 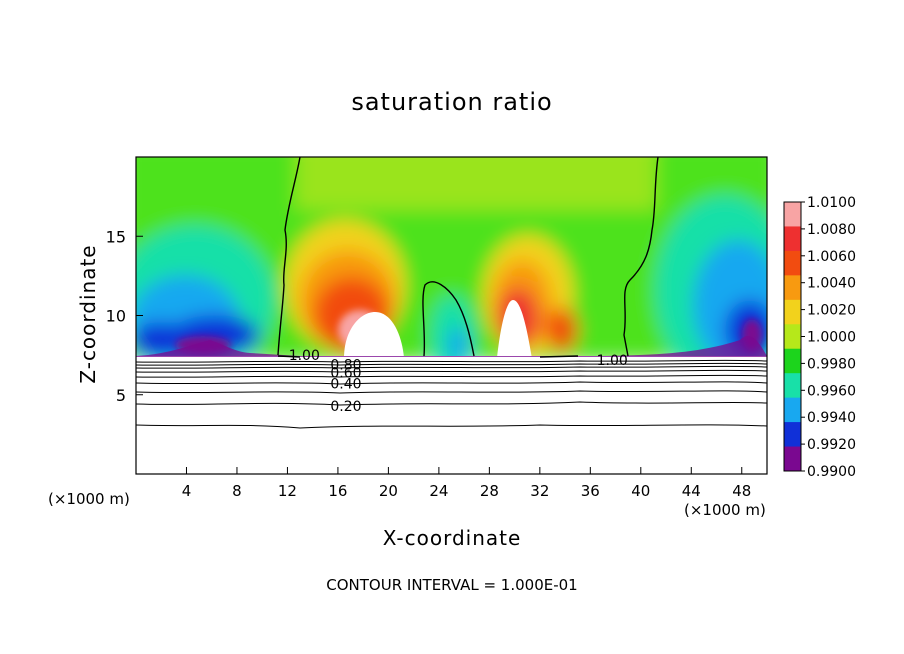 I want to click on x-tick-label: 20, so click(x=388, y=491).